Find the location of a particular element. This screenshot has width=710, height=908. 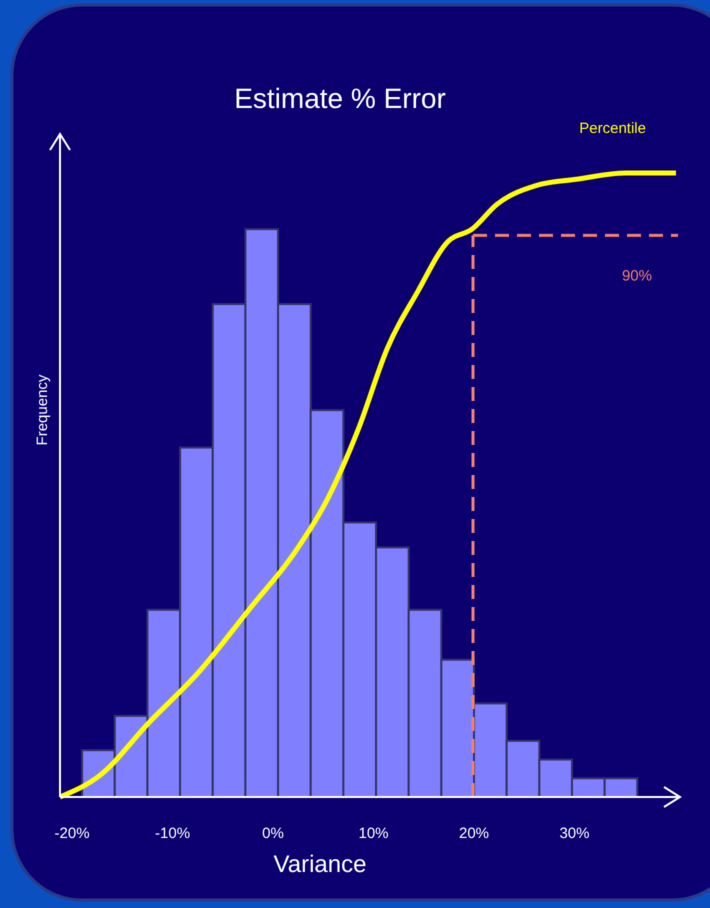

x-tick-label: 30% is located at coordinates (574, 833).